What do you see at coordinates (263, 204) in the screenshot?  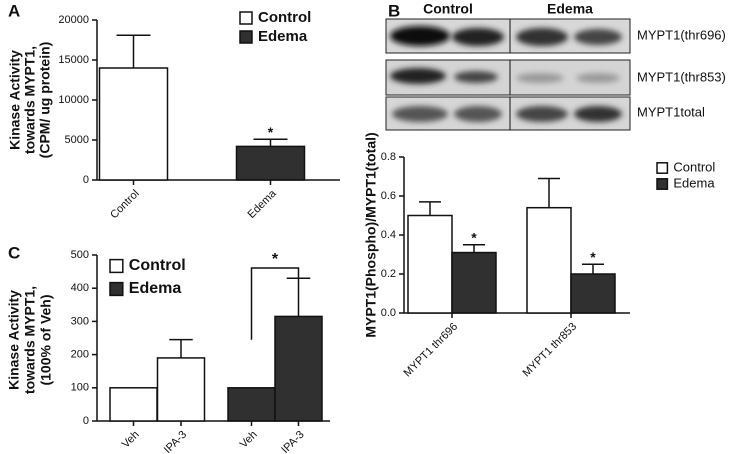 I see `x-tick-label: Edema` at bounding box center [263, 204].